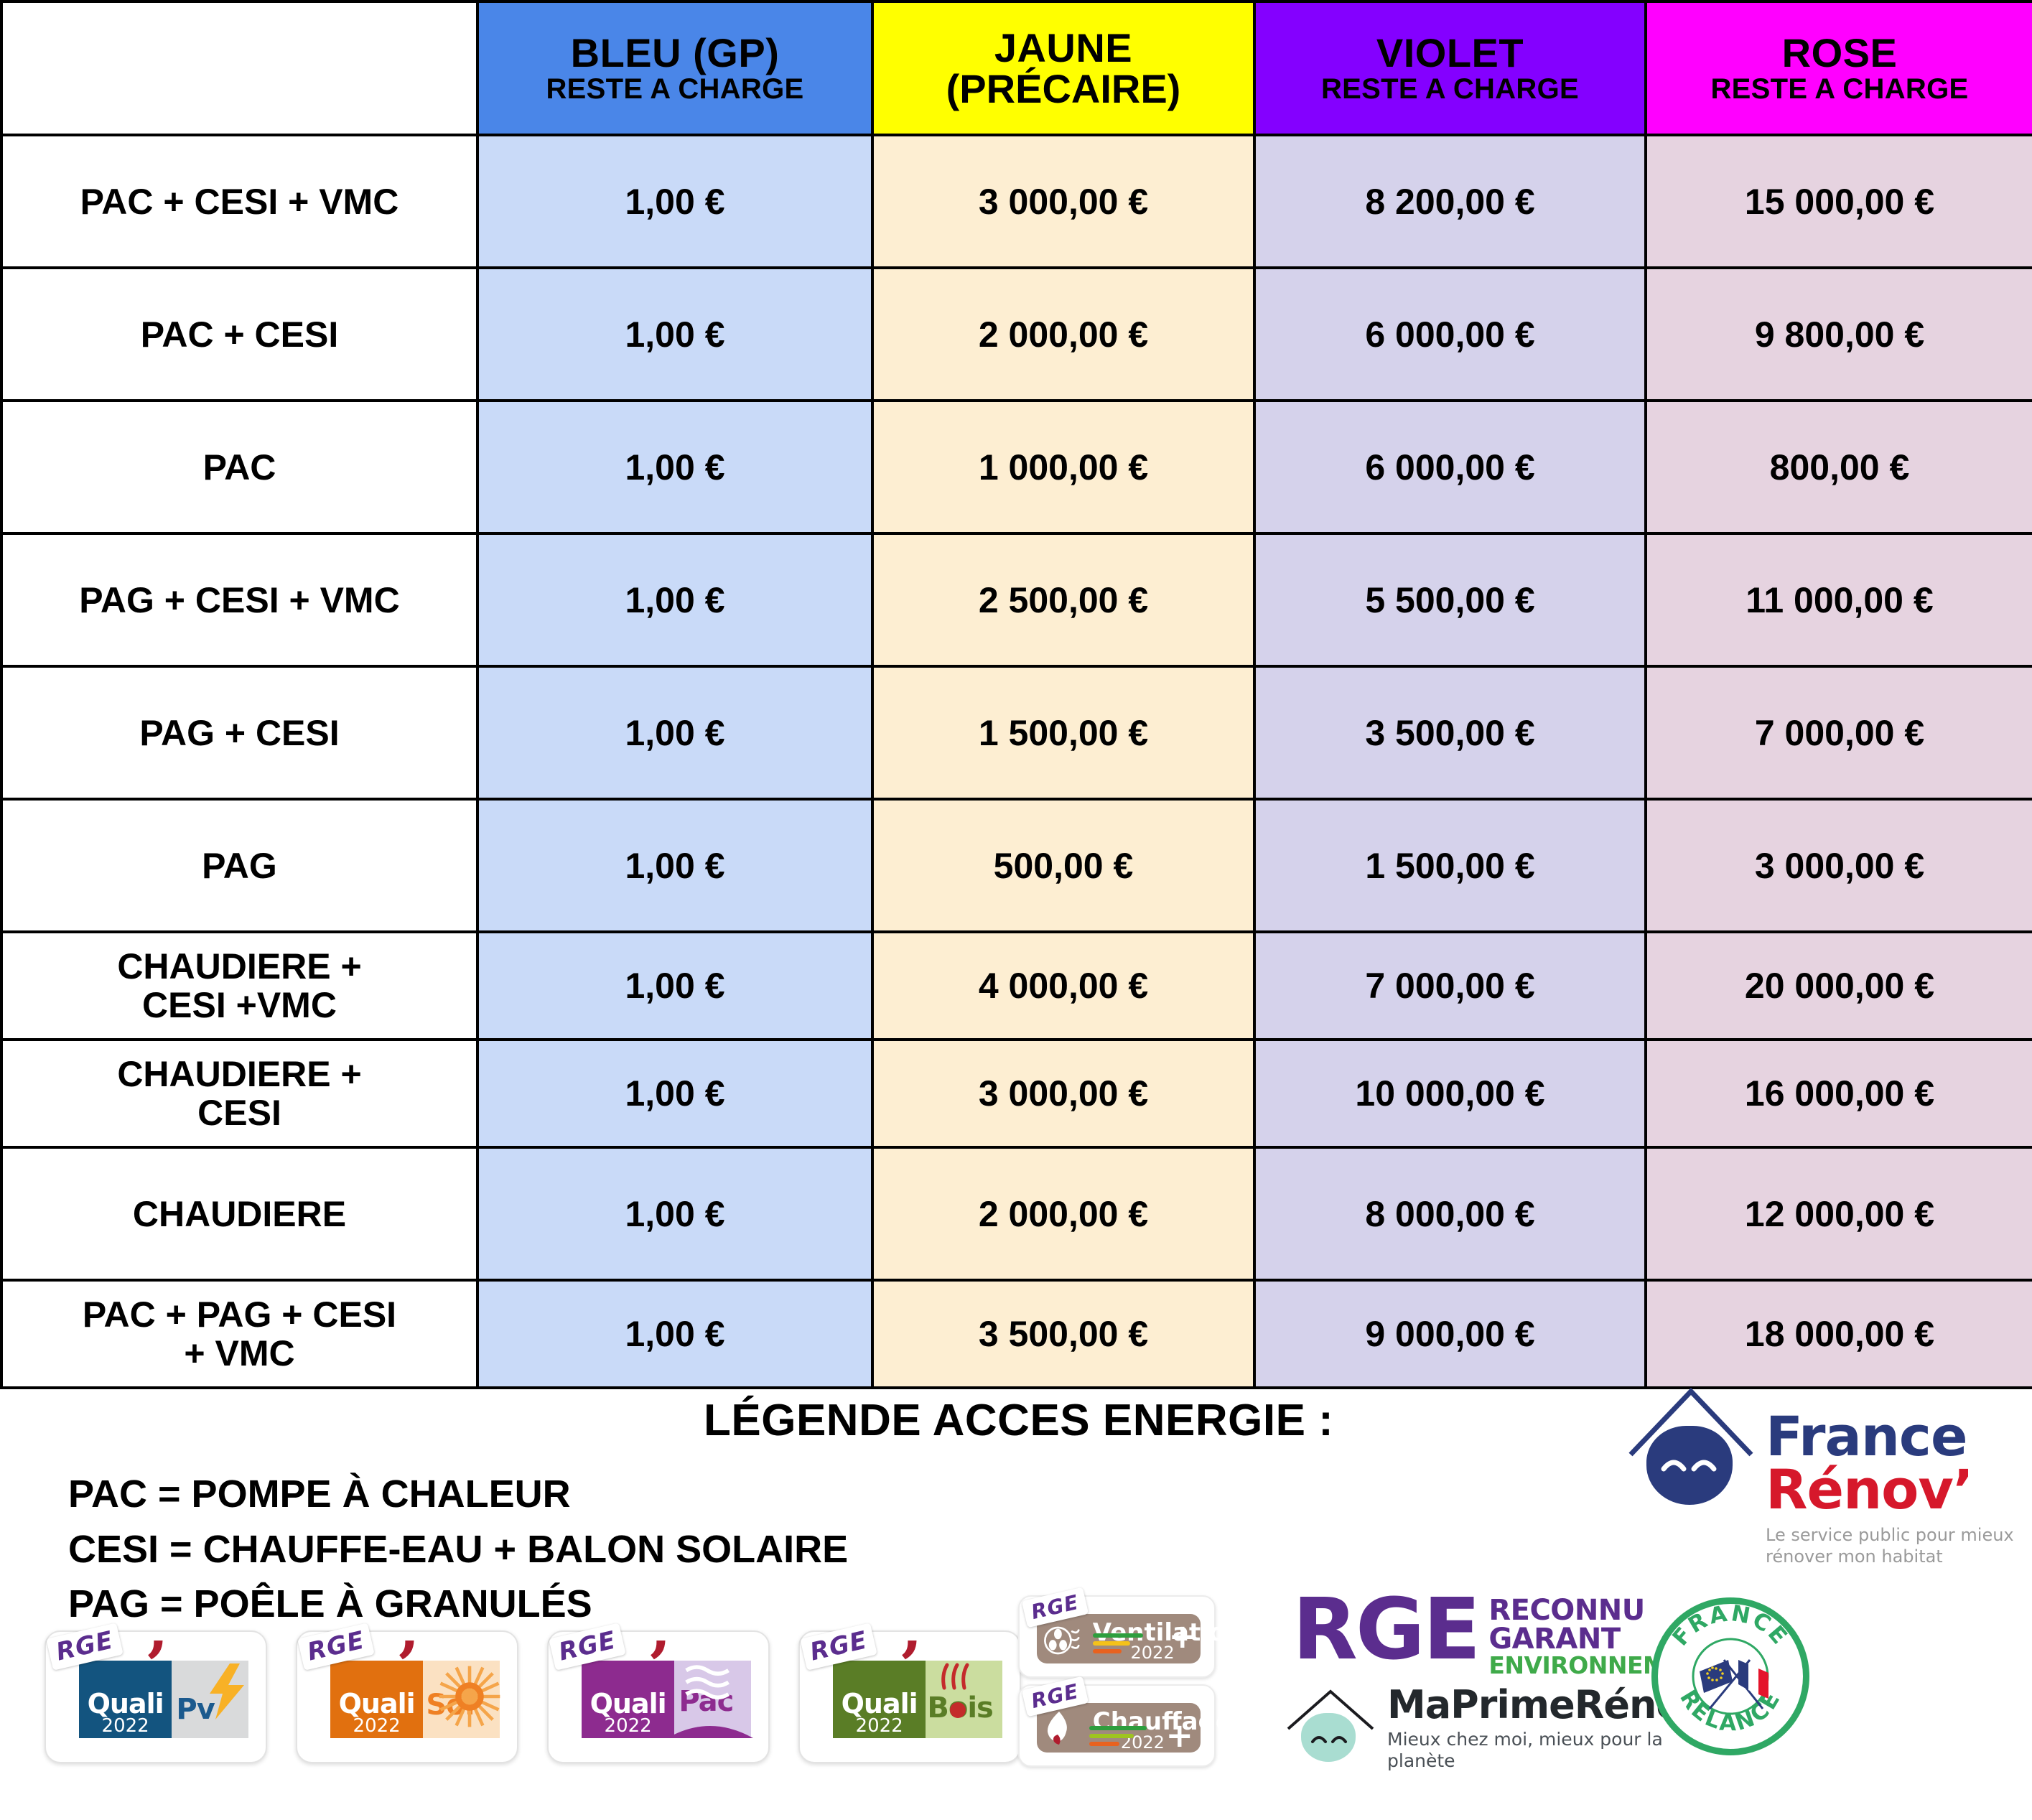  Describe the element at coordinates (955, 1676) in the screenshot. I see `flame-lines-icon` at that location.